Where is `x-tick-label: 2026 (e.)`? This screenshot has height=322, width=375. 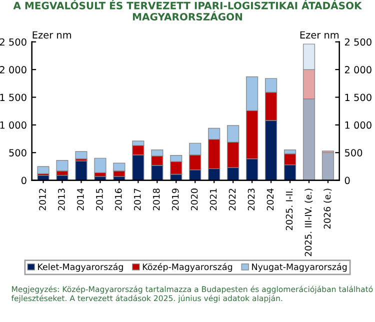
x-tick-label: 2026 (e.) is located at coordinates (328, 208).